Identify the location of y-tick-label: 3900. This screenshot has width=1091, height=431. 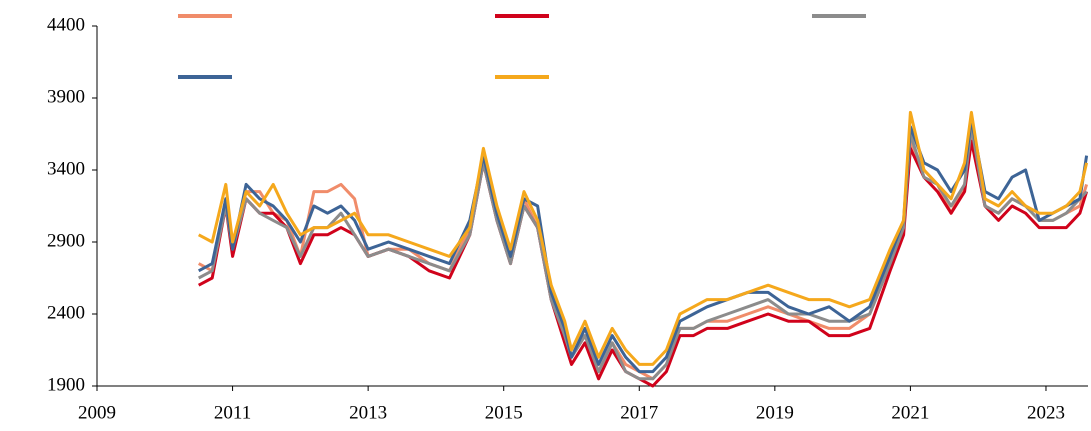
(66, 96).